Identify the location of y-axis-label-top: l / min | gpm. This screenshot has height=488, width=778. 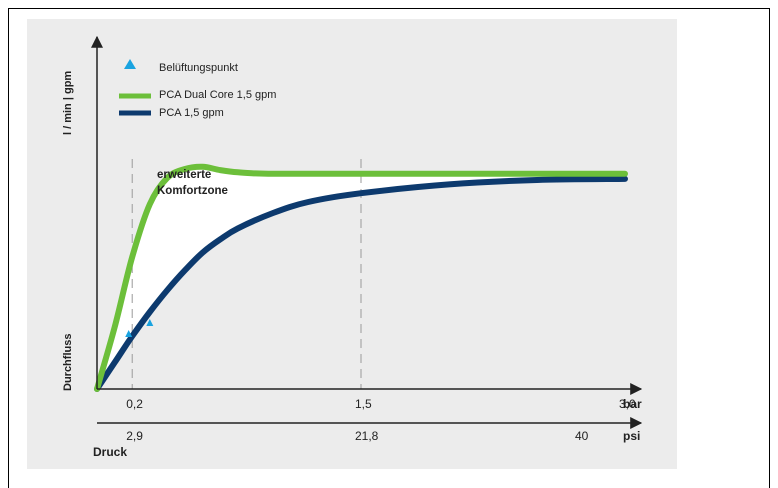
(68, 103).